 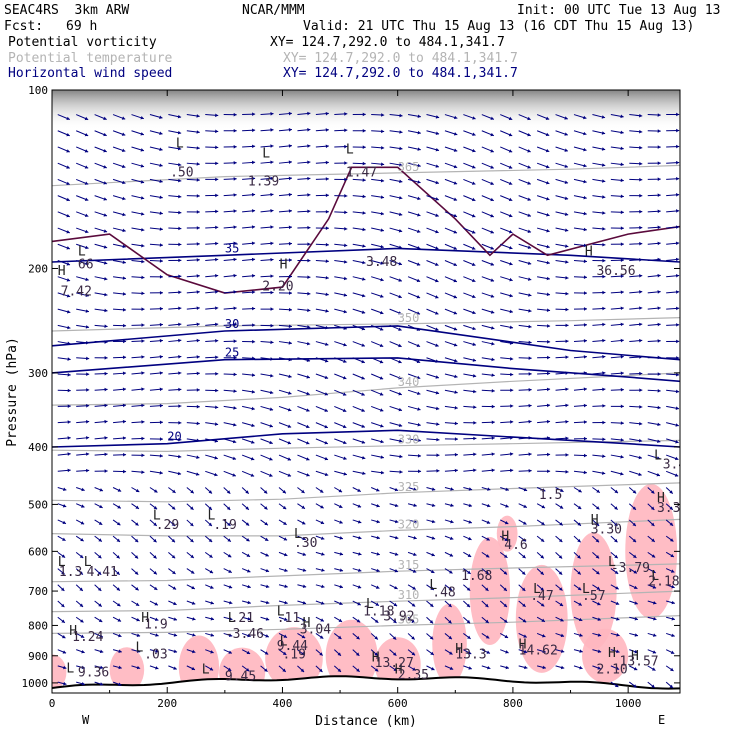 What do you see at coordinates (38, 268) in the screenshot?
I see `y-tick-label: 200` at bounding box center [38, 268].